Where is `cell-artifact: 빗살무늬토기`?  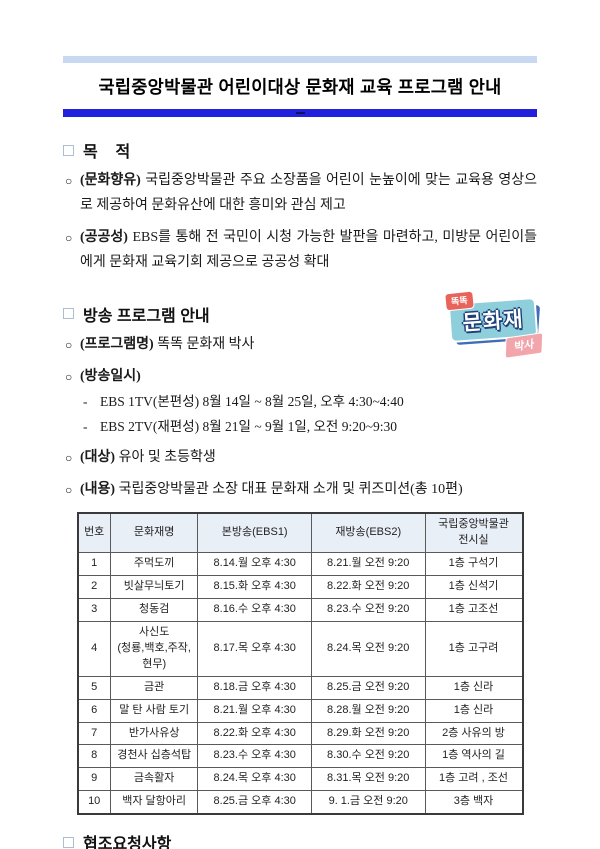 cell-artifact: 빗살무늬토기 is located at coordinates (154, 586).